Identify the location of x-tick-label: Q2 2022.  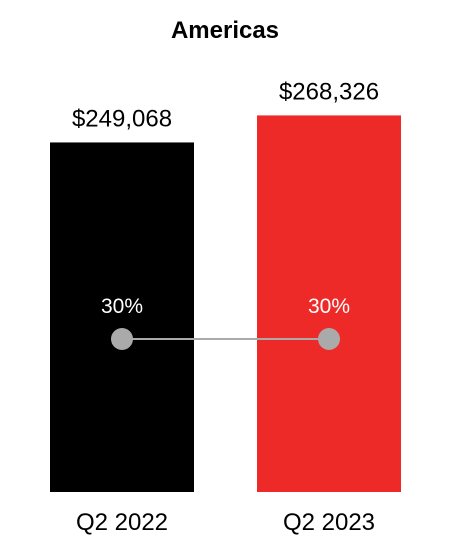
(122, 522).